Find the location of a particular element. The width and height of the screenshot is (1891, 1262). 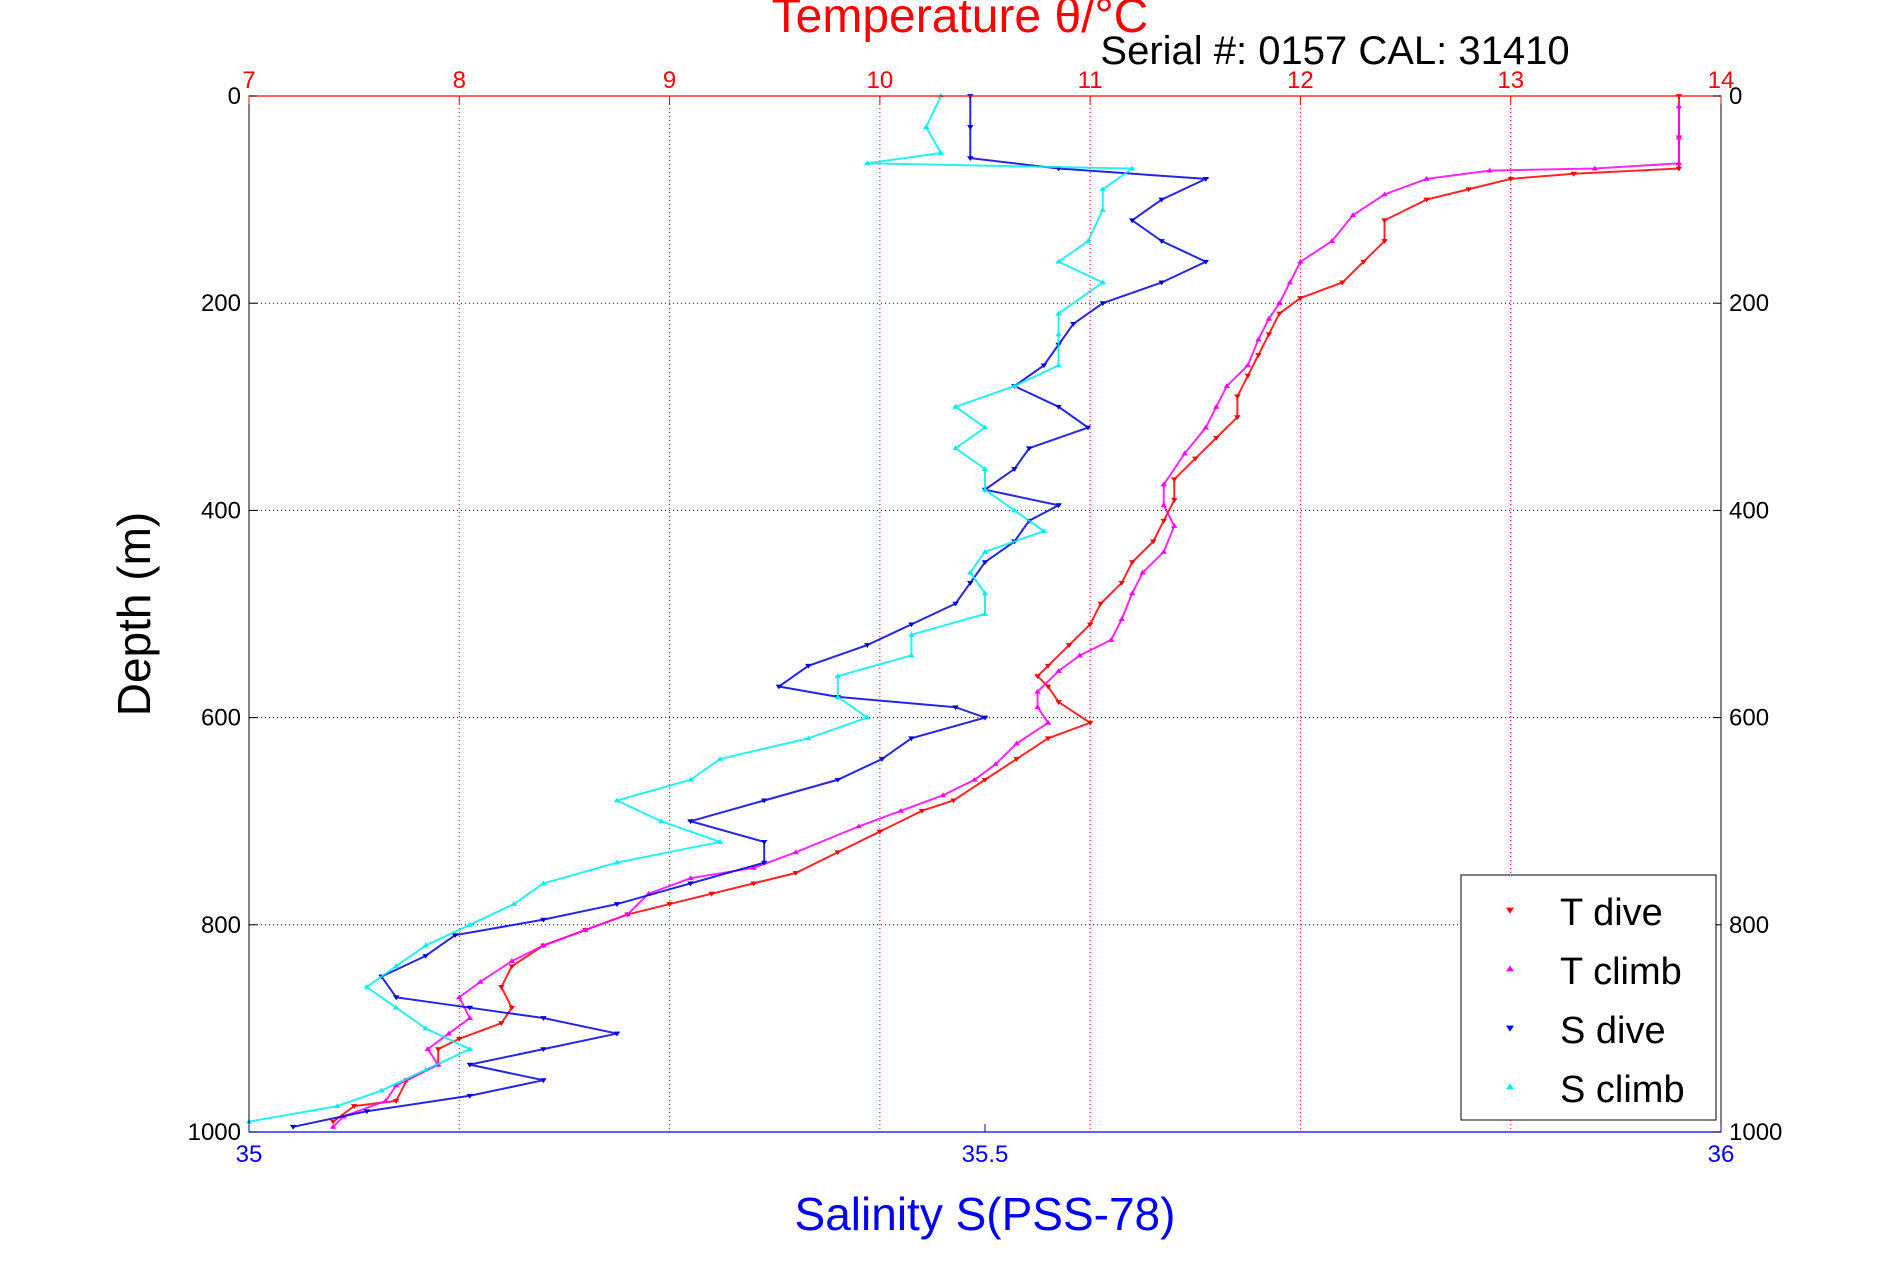

x-top-tick-label: 11 is located at coordinates (1090, 80).